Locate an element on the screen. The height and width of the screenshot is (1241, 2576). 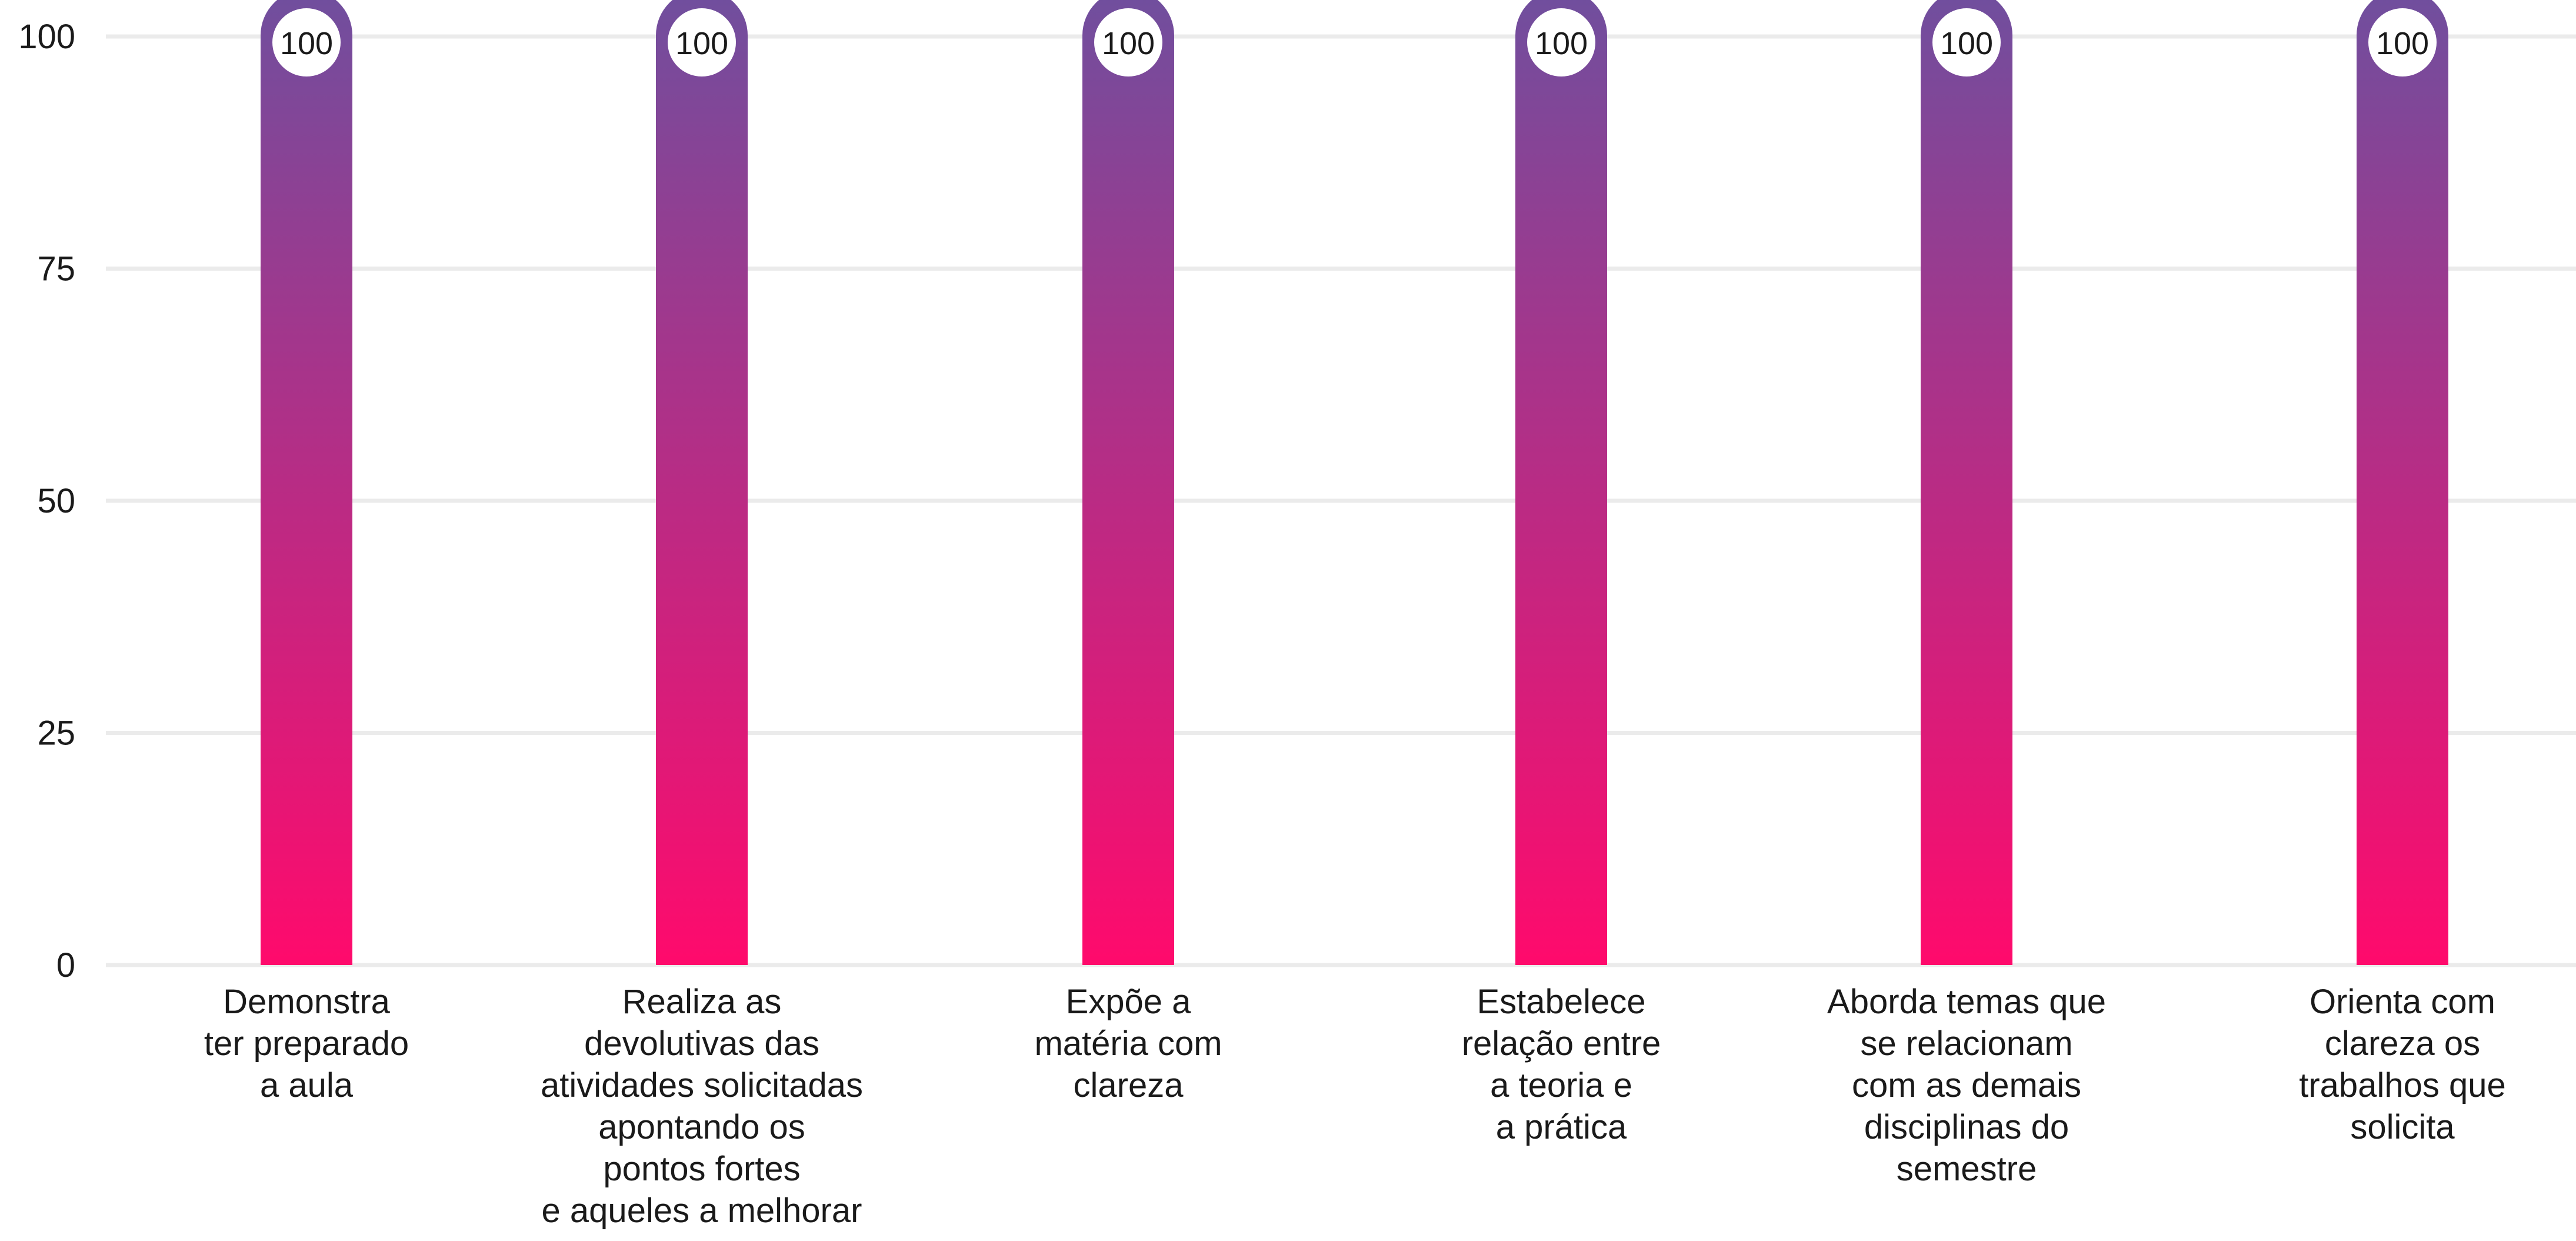
x-category-label-line: ter preparado is located at coordinates (306, 1043).